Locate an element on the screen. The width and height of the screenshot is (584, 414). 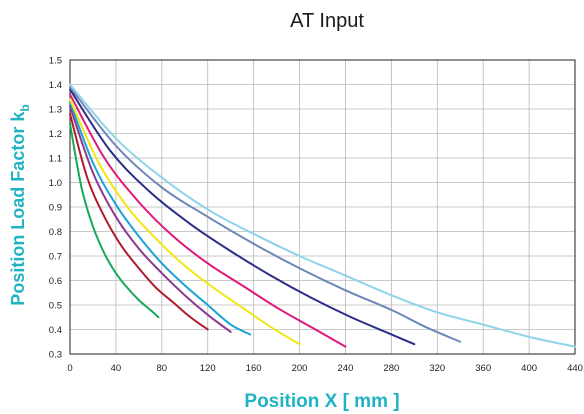
x-tick-label: 40 is located at coordinates (116, 368).